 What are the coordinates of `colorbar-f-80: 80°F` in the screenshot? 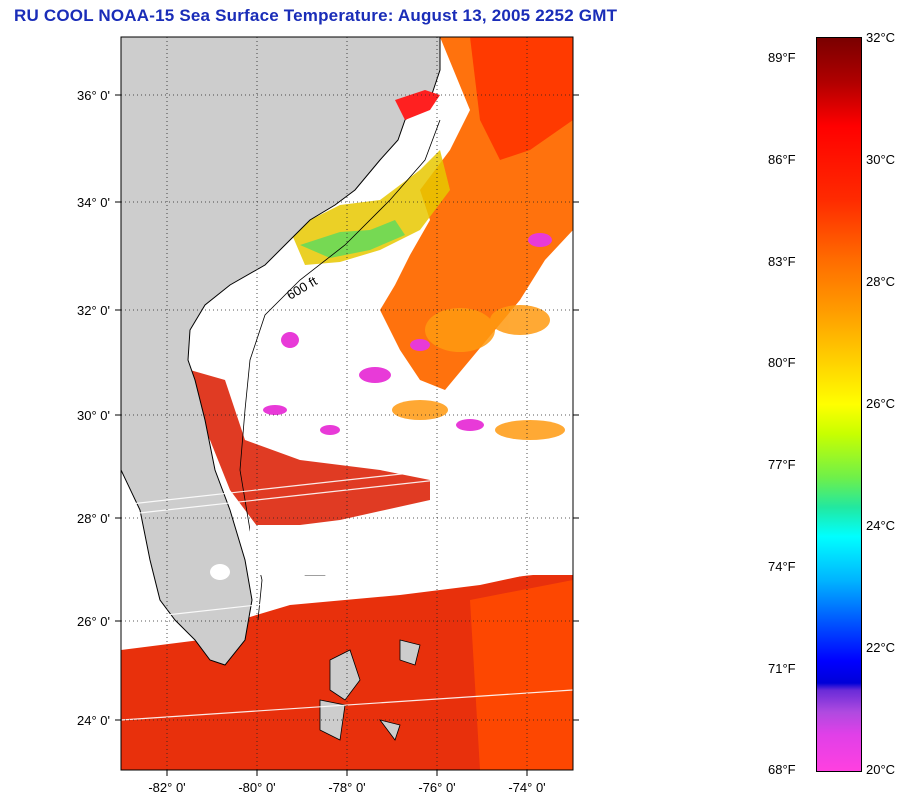 It's located at (782, 362).